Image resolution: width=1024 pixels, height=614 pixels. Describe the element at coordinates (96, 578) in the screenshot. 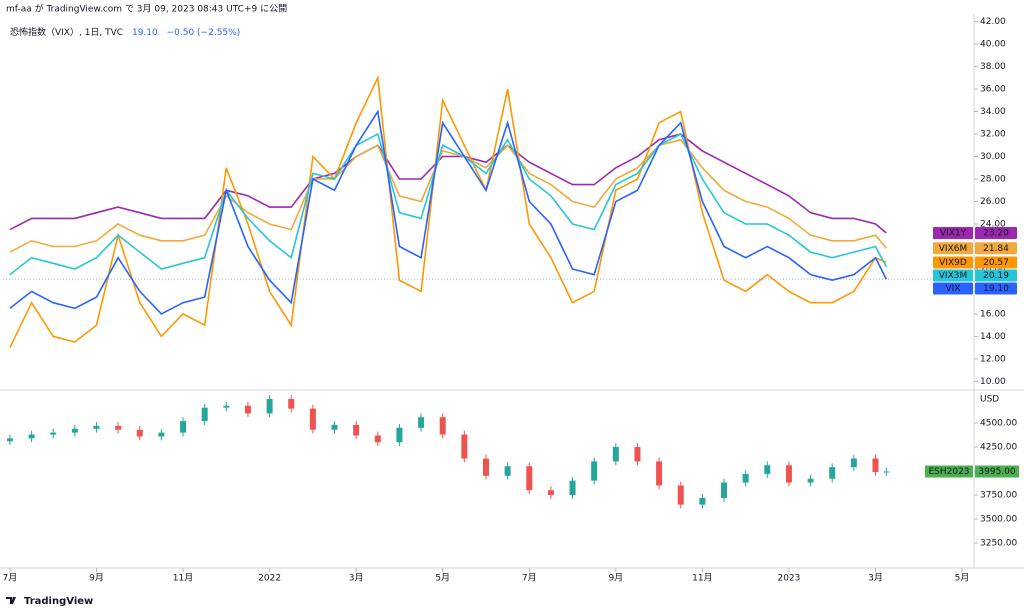

I see `x-tick-label: 9月` at that location.